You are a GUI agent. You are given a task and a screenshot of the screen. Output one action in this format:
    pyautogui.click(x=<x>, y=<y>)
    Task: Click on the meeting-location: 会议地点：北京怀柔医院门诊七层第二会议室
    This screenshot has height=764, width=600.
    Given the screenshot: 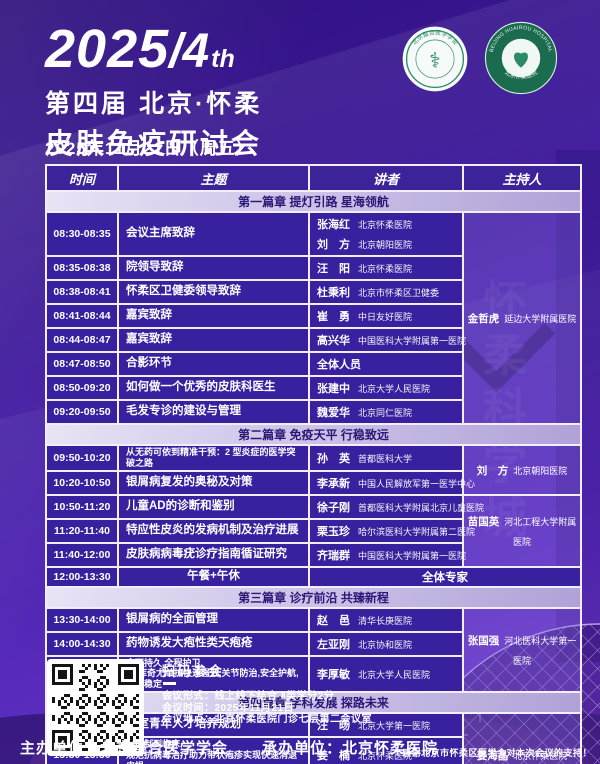 What is the action you would take?
    pyautogui.click(x=267, y=719)
    